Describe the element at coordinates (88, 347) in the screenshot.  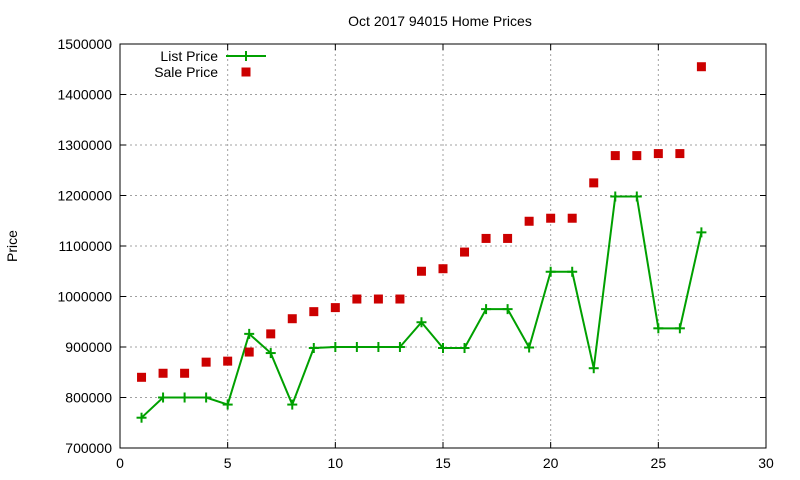
I see `y-tick-label: 900000` at that location.